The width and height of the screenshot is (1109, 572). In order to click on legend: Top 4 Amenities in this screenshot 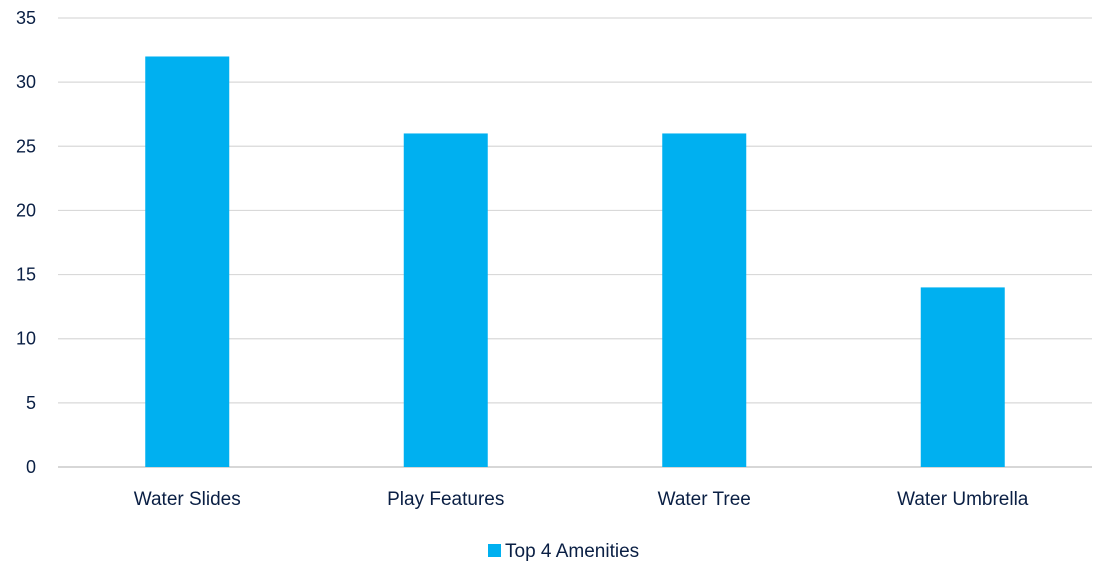, I will do `click(563, 551)`.